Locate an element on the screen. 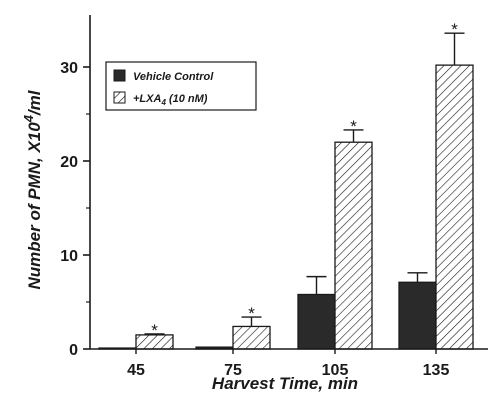 This screenshot has height=403, width=489. y-axis-title-unit: /ml is located at coordinates (34, 102).